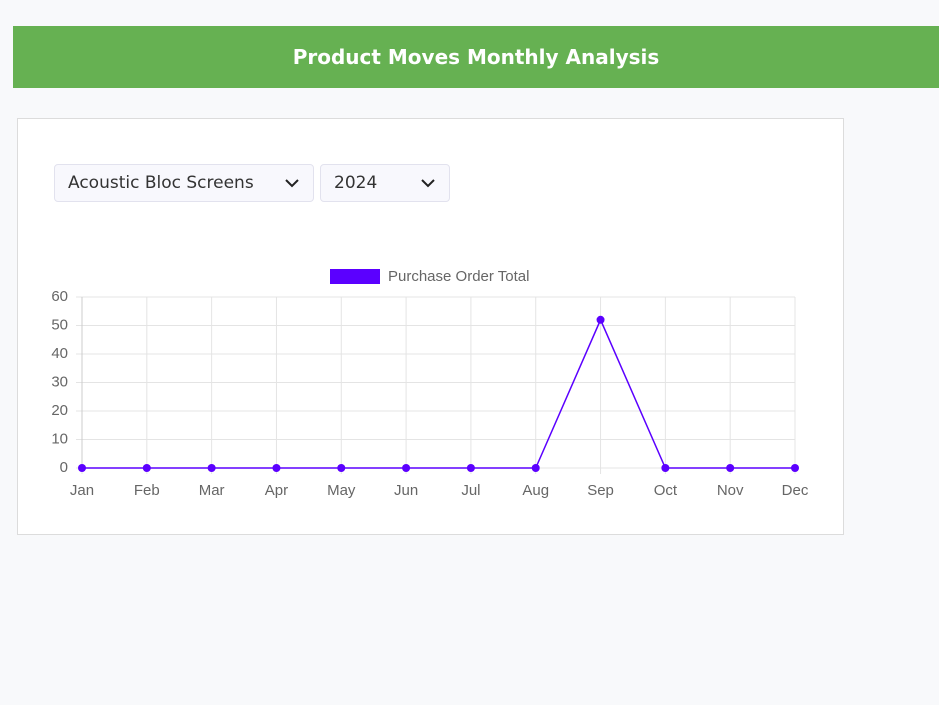 Image resolution: width=939 pixels, height=705 pixels. I want to click on legend-swatch, so click(355, 276).